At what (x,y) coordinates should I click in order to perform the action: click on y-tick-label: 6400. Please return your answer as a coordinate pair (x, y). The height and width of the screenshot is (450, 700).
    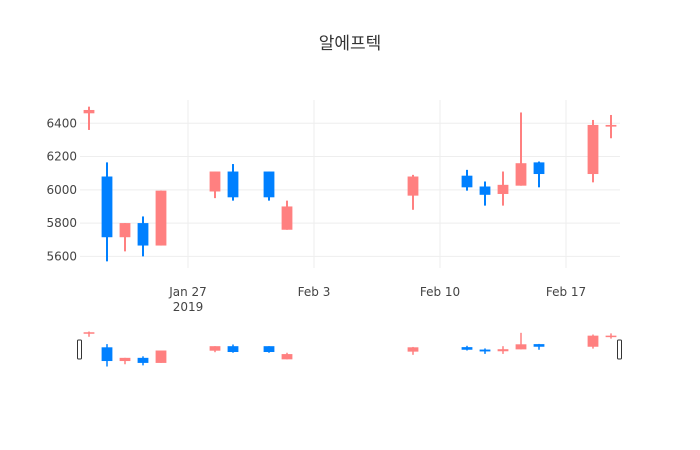
    Looking at the image, I should click on (61, 123).